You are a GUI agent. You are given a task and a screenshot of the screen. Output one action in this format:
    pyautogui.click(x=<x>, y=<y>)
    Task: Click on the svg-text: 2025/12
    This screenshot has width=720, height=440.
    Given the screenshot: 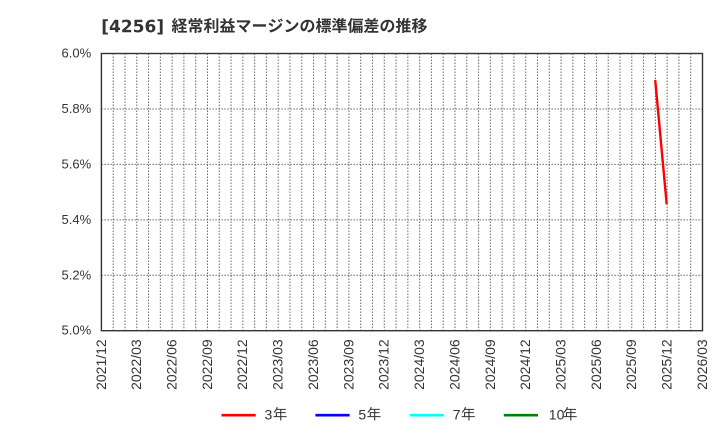 What is the action you would take?
    pyautogui.click(x=667, y=364)
    